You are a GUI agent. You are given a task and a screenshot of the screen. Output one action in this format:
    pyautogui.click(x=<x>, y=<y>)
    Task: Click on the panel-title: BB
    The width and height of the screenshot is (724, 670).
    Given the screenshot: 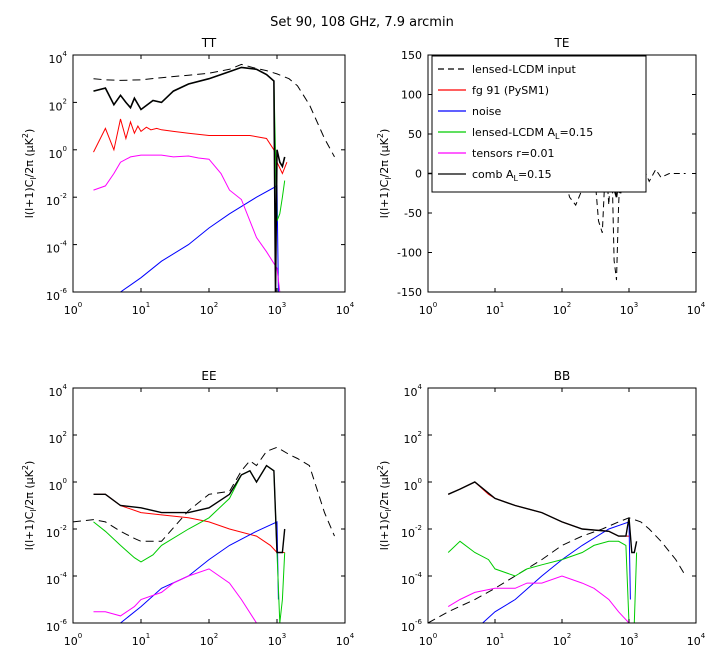 What is the action you would take?
    pyautogui.click(x=562, y=376)
    